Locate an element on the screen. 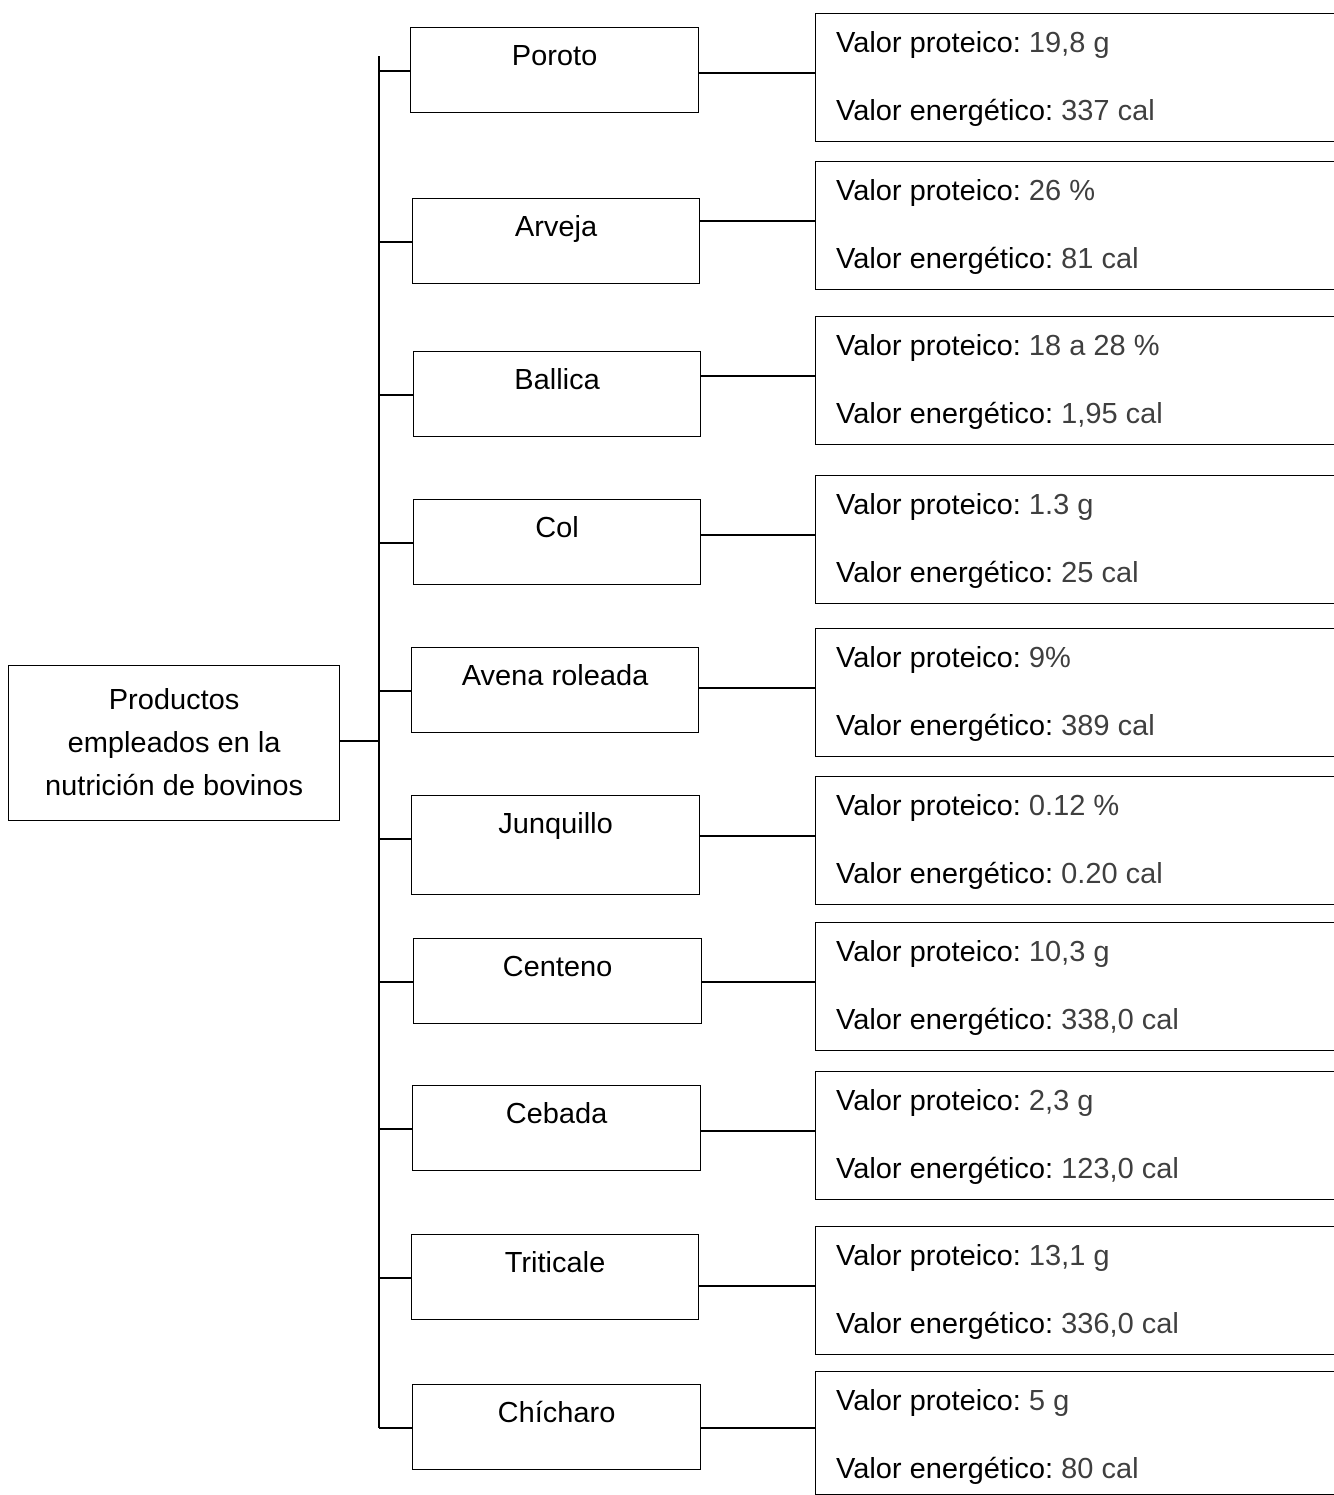 This screenshot has width=1334, height=1495. product-9-box: Triticale is located at coordinates (555, 1277).